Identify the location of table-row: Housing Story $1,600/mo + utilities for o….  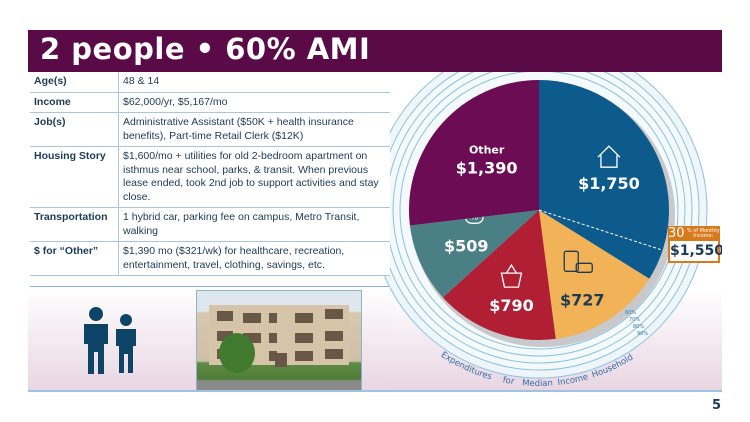
(210, 177).